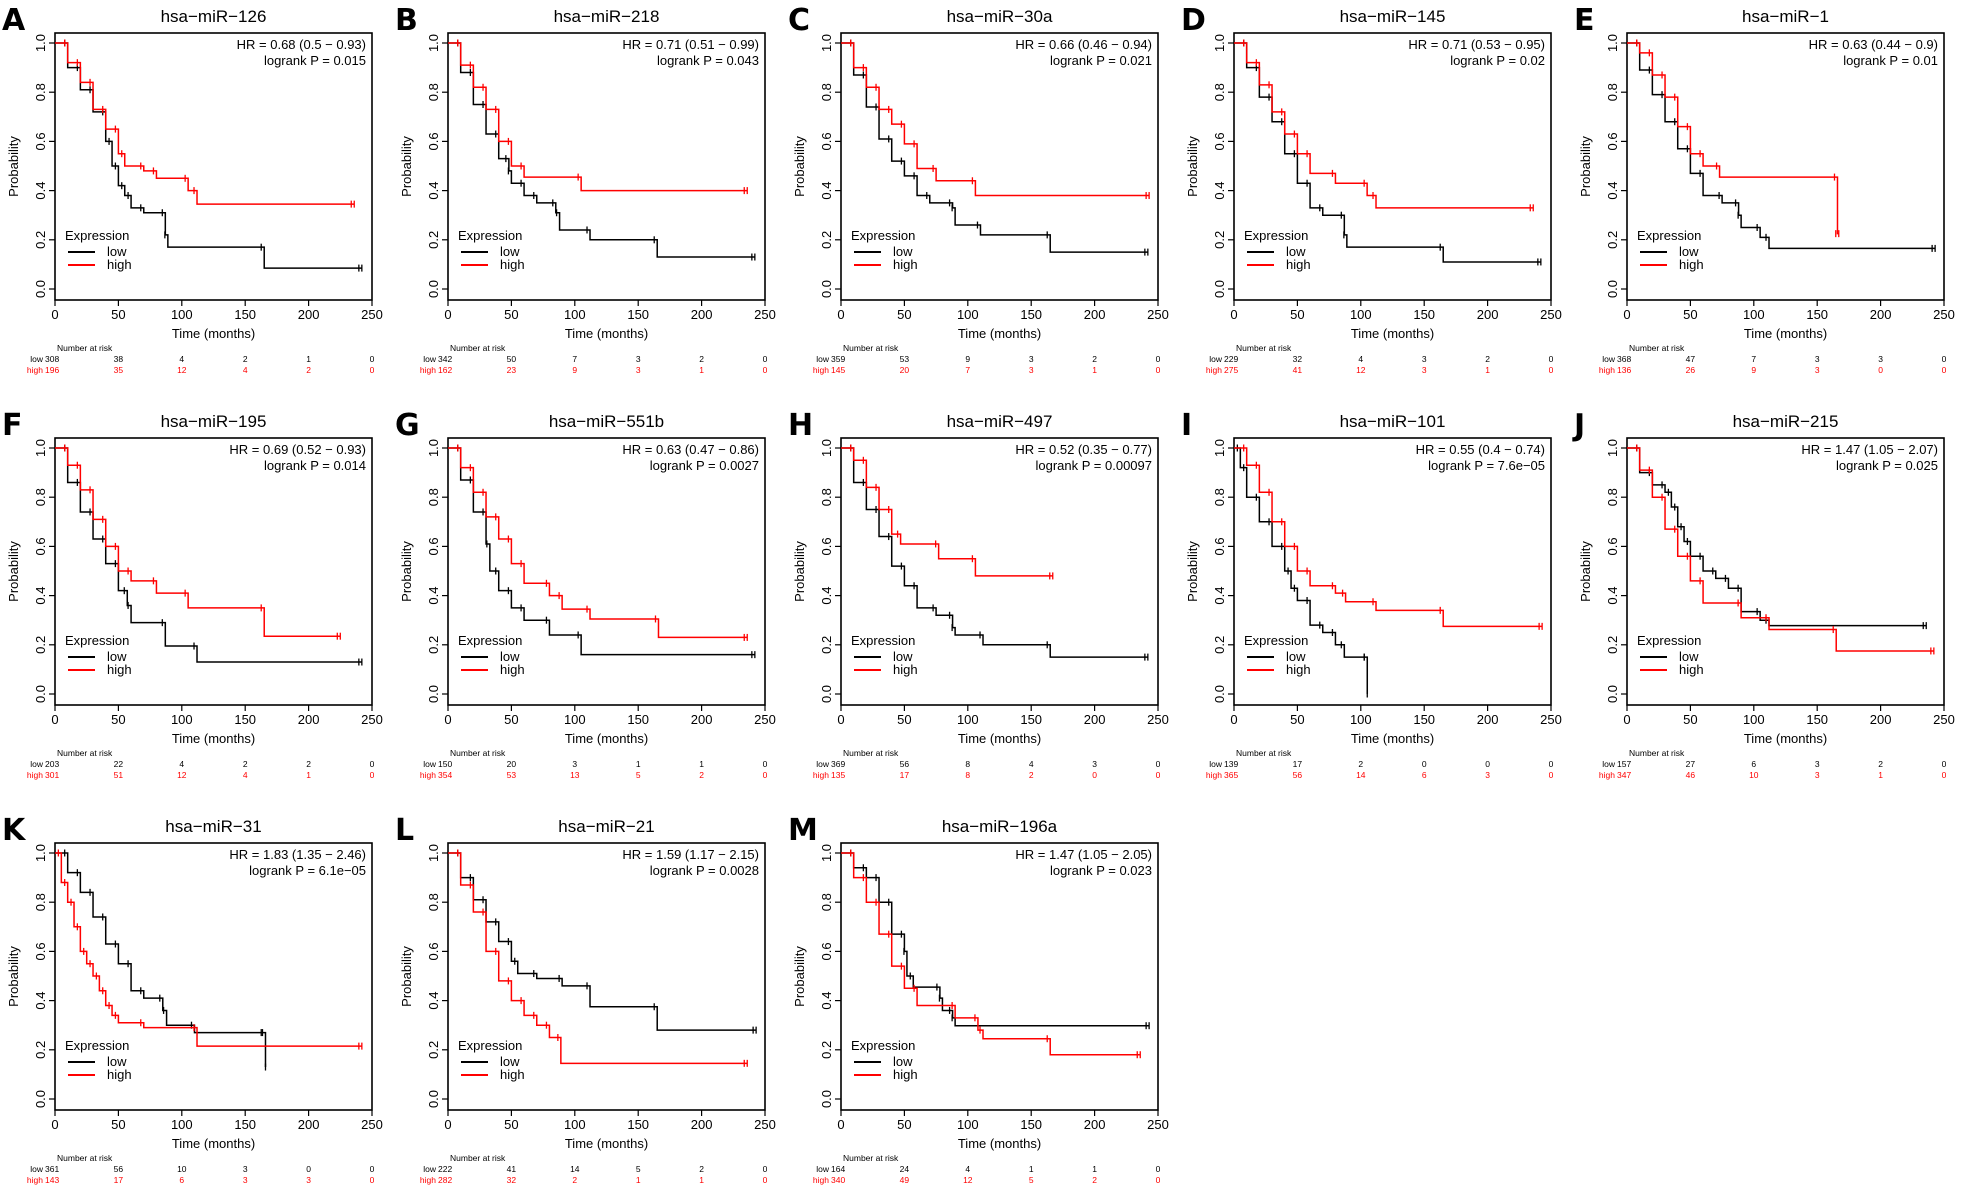 The height and width of the screenshot is (1198, 1965). I want to click on risk-value-high: 53, so click(512, 775).